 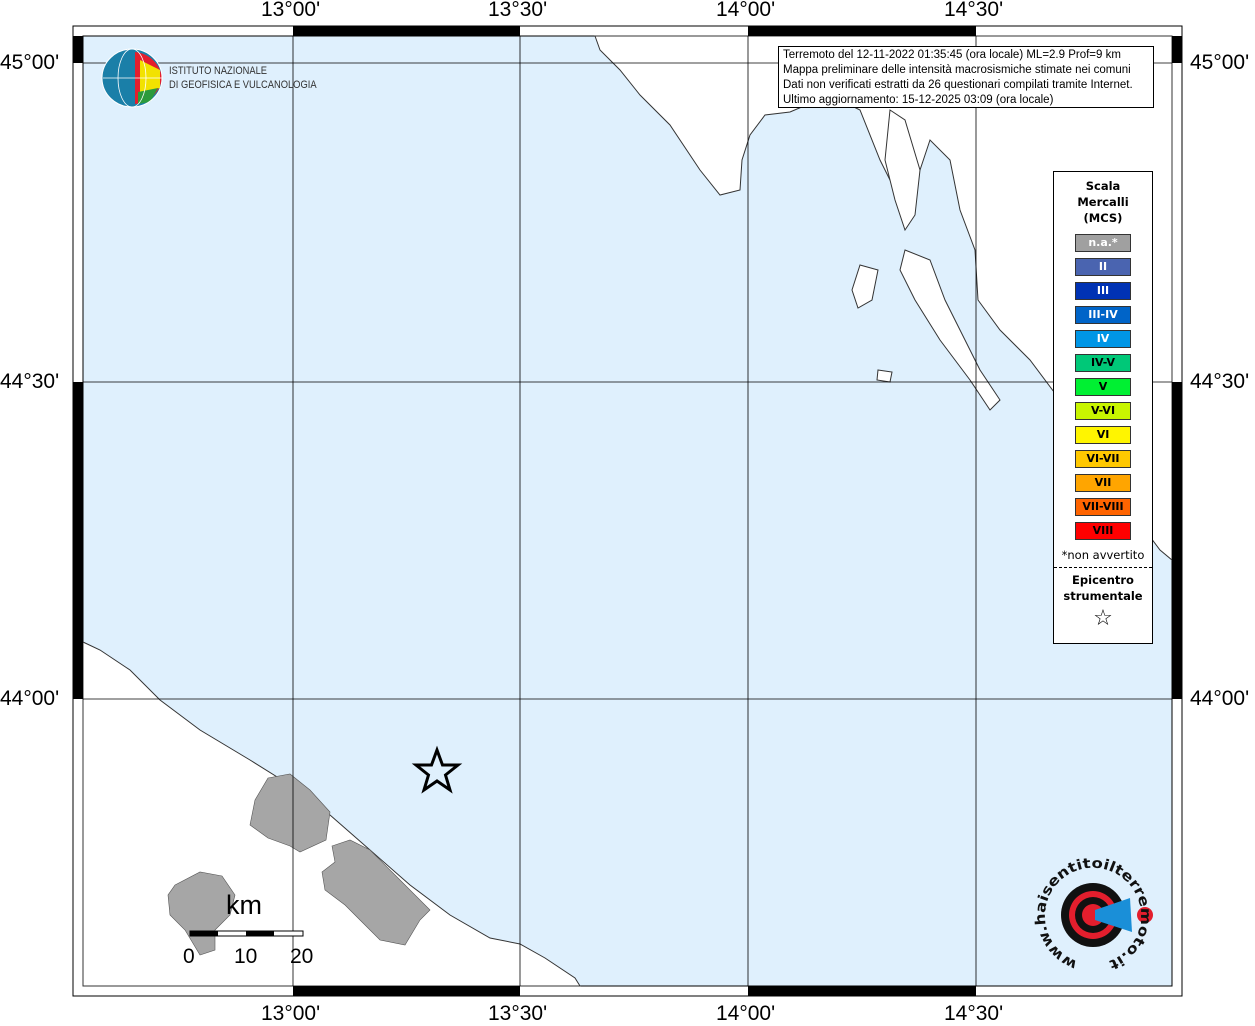 What do you see at coordinates (1103, 483) in the screenshot?
I see `legend-swatch: VII` at bounding box center [1103, 483].